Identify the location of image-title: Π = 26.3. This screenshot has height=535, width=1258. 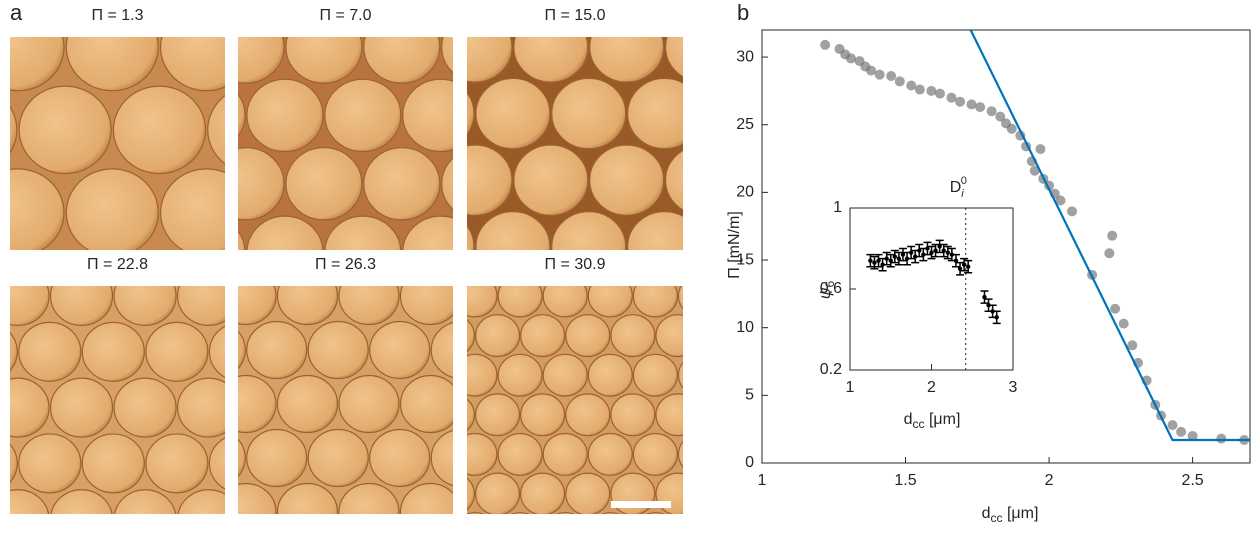
(345, 264).